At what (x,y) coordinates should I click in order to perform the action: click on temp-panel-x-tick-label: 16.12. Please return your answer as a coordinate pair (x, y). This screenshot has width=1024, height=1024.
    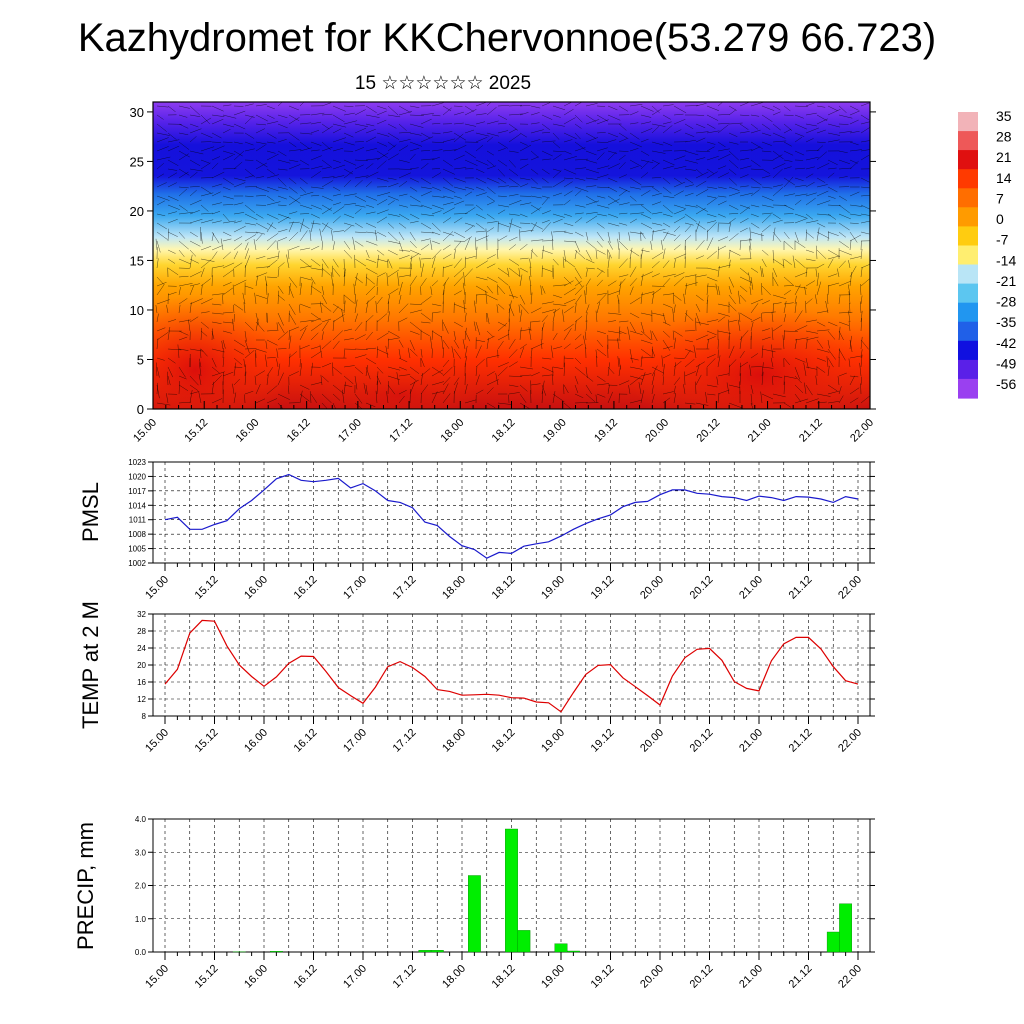
    Looking at the image, I should click on (306, 741).